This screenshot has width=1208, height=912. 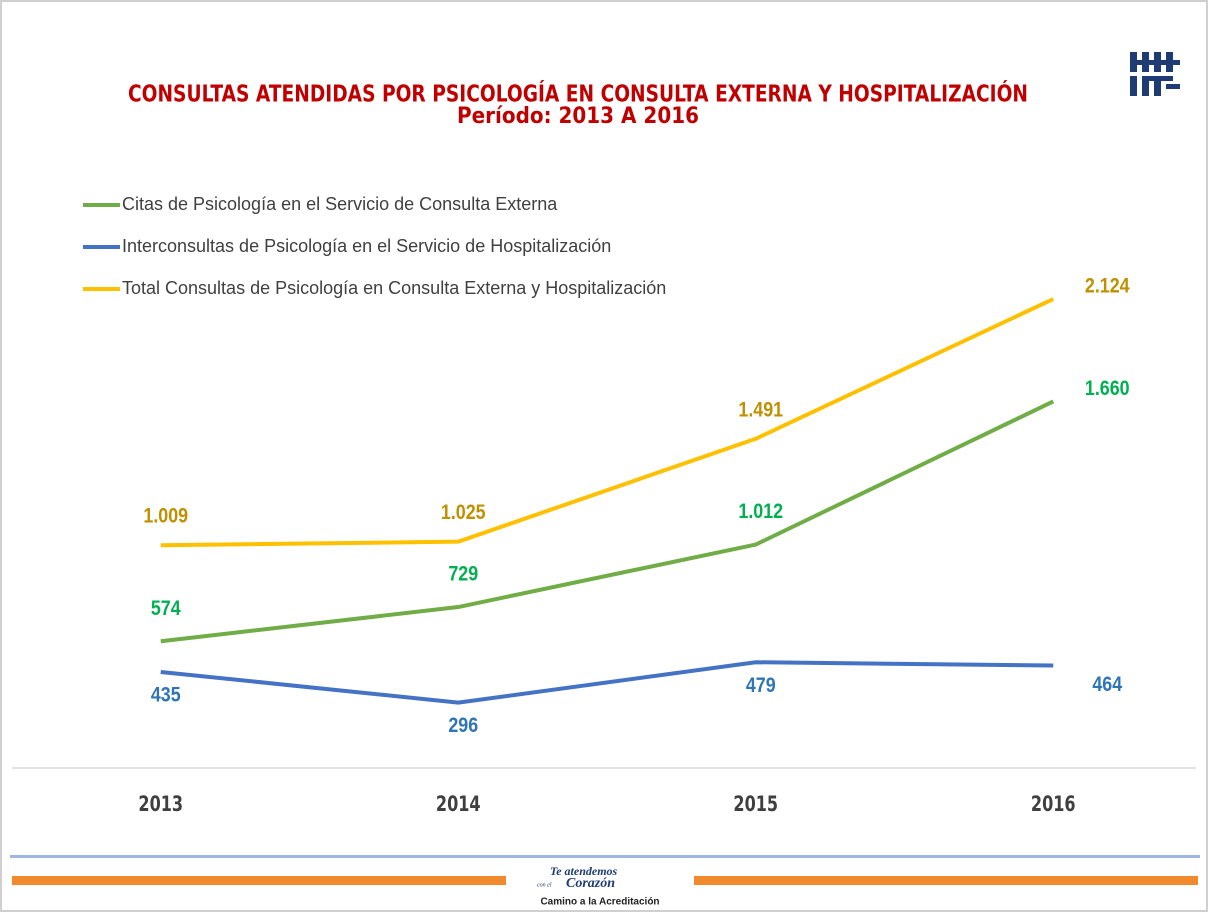 I want to click on data-label: 1.009, so click(x=165, y=516).